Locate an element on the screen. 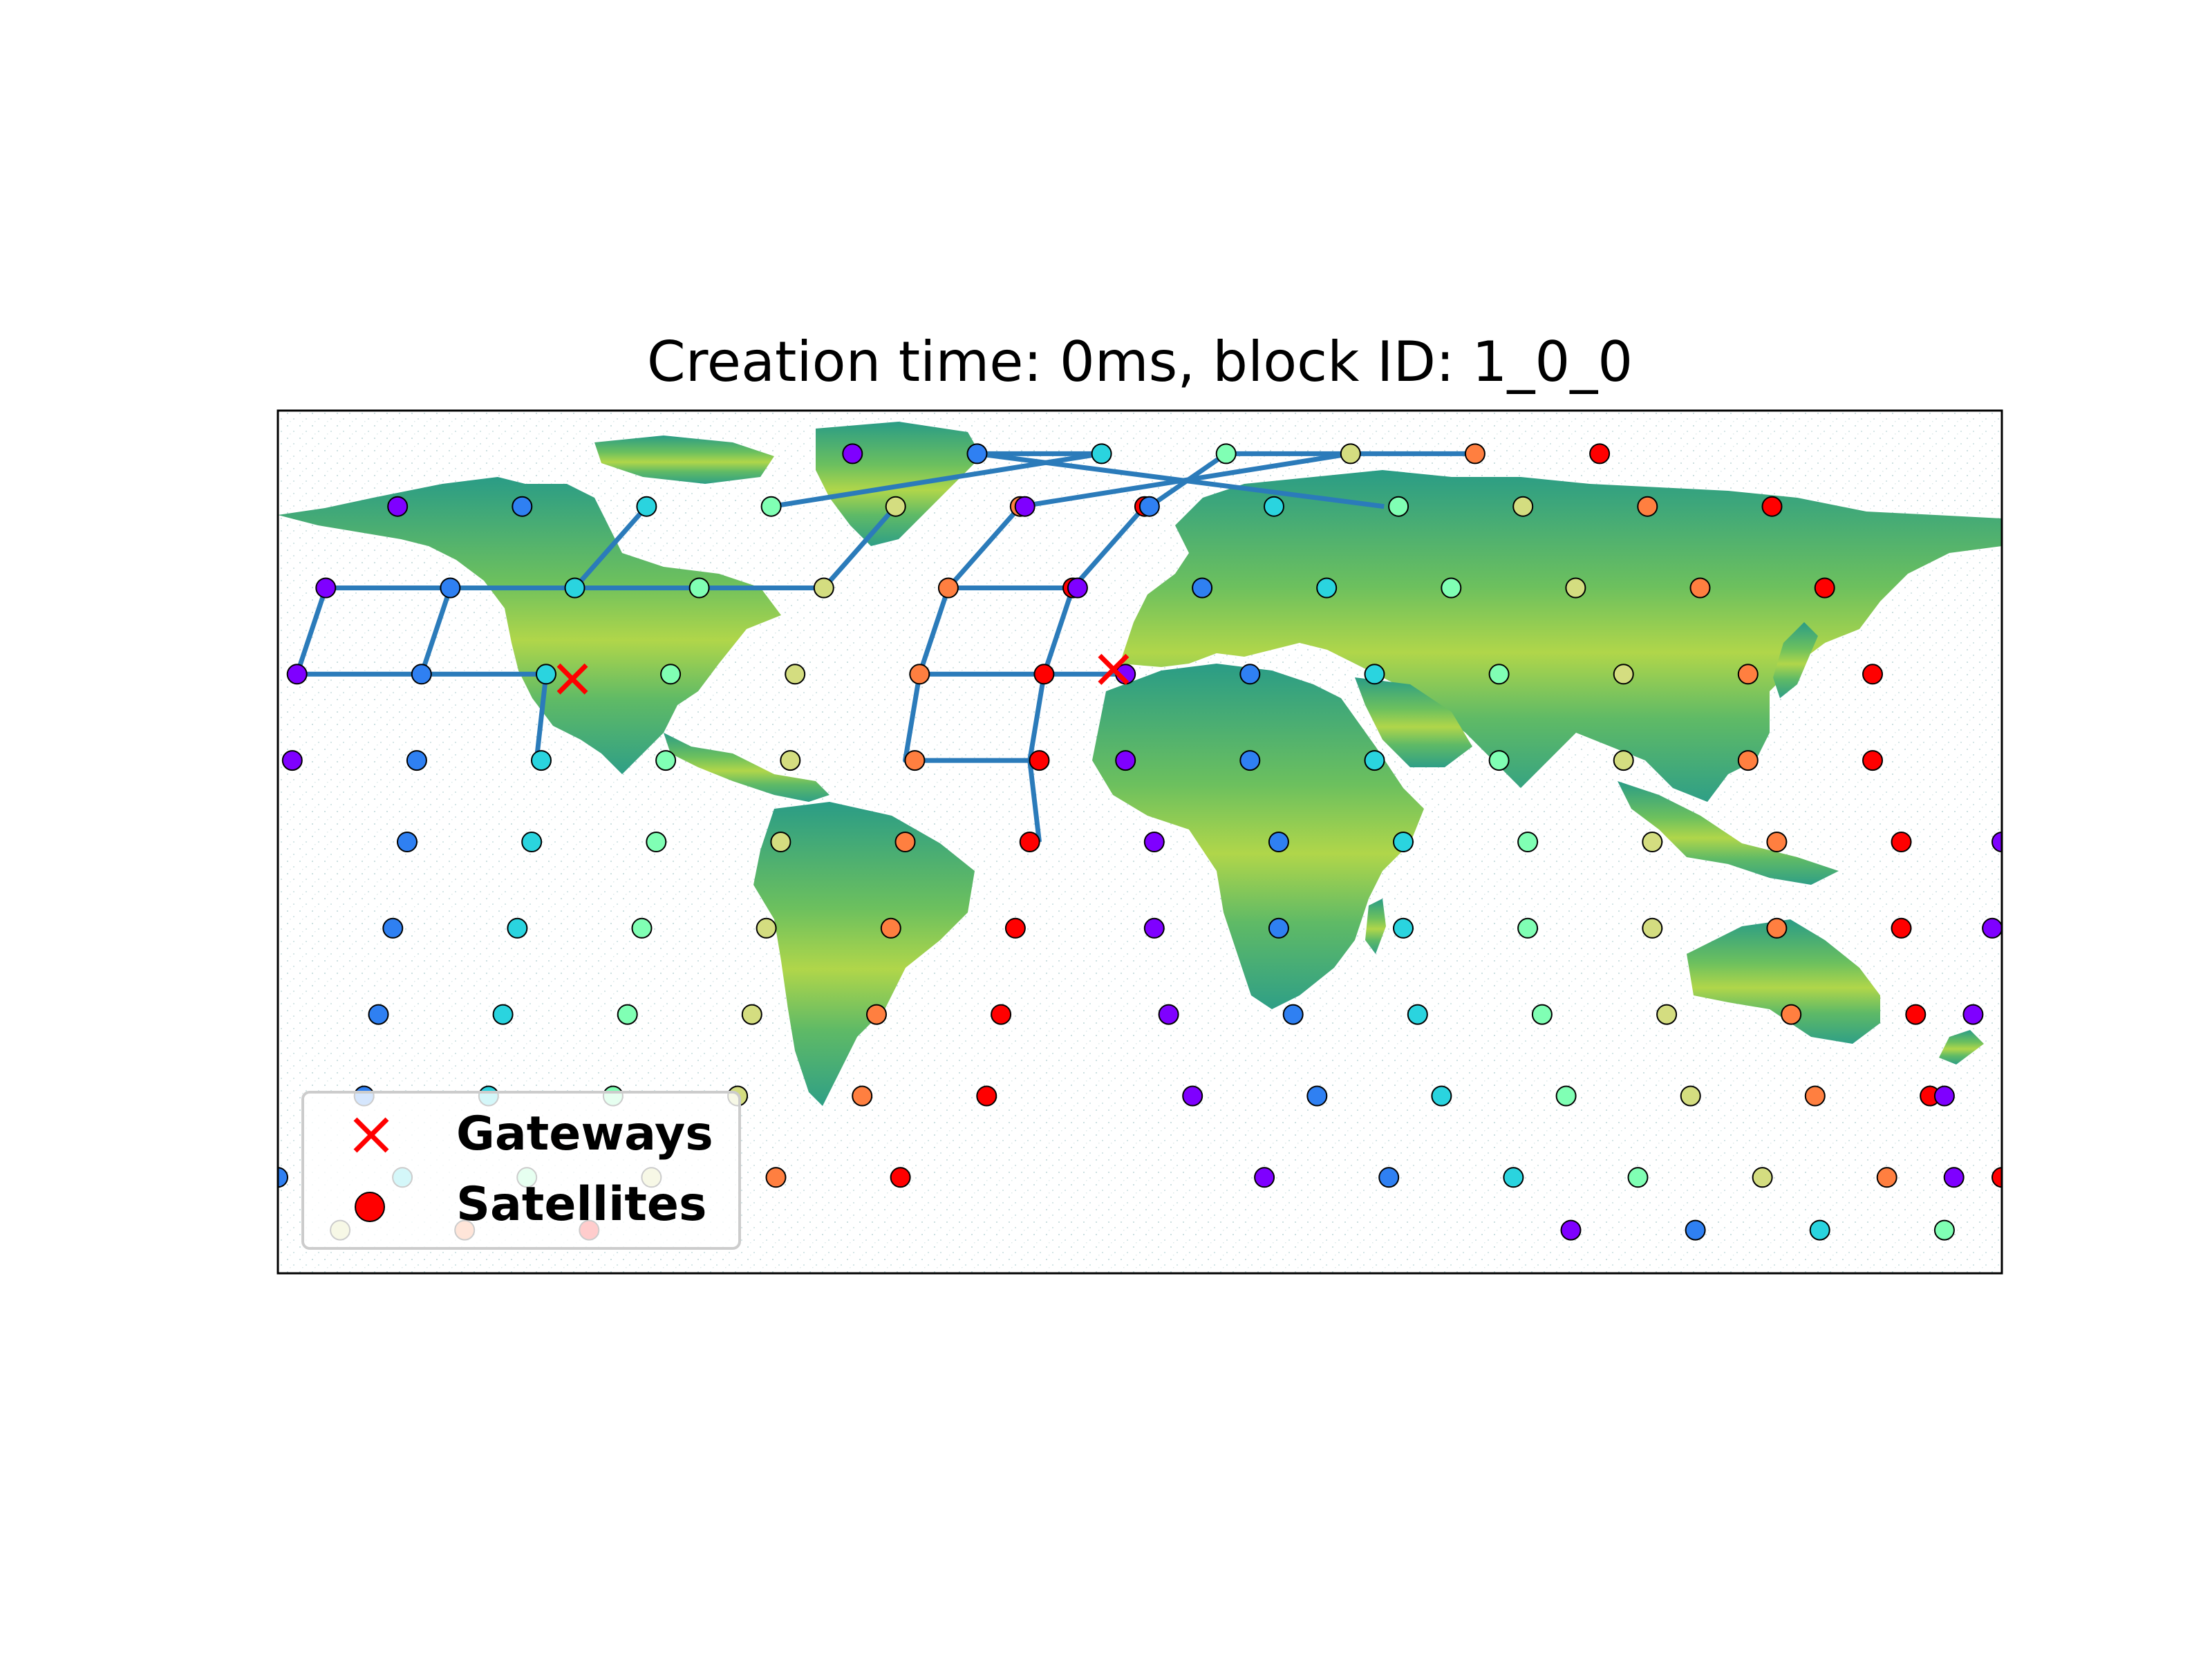 Image resolution: width=2212 pixels, height=1659 pixels. legend-gateways-label: Gateways is located at coordinates (584, 1134).